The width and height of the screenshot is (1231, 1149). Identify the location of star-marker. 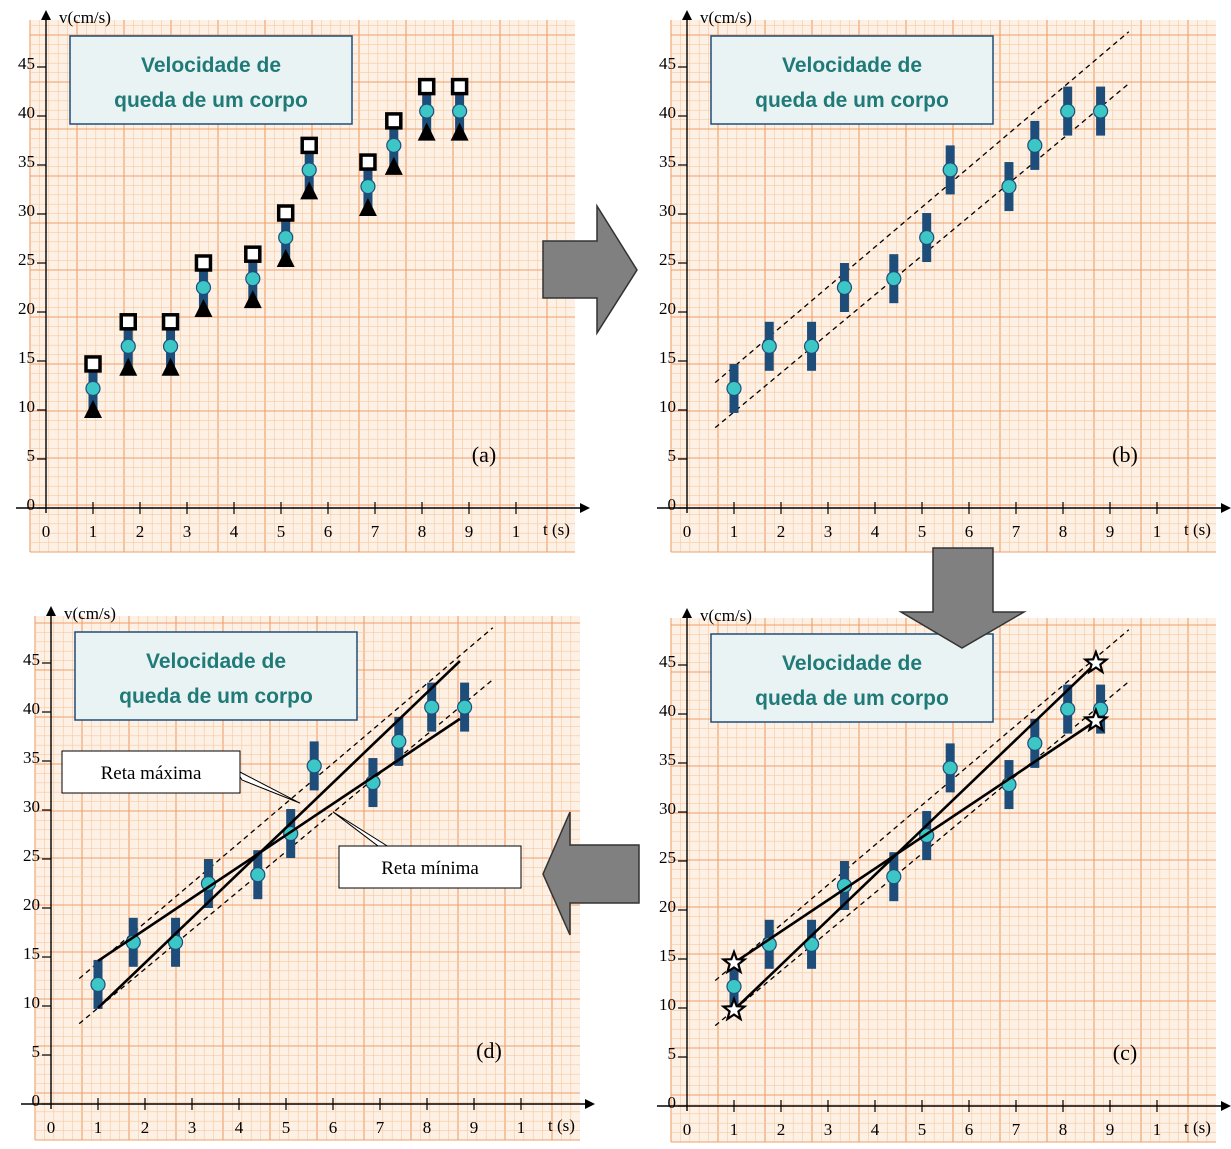
(1096, 719).